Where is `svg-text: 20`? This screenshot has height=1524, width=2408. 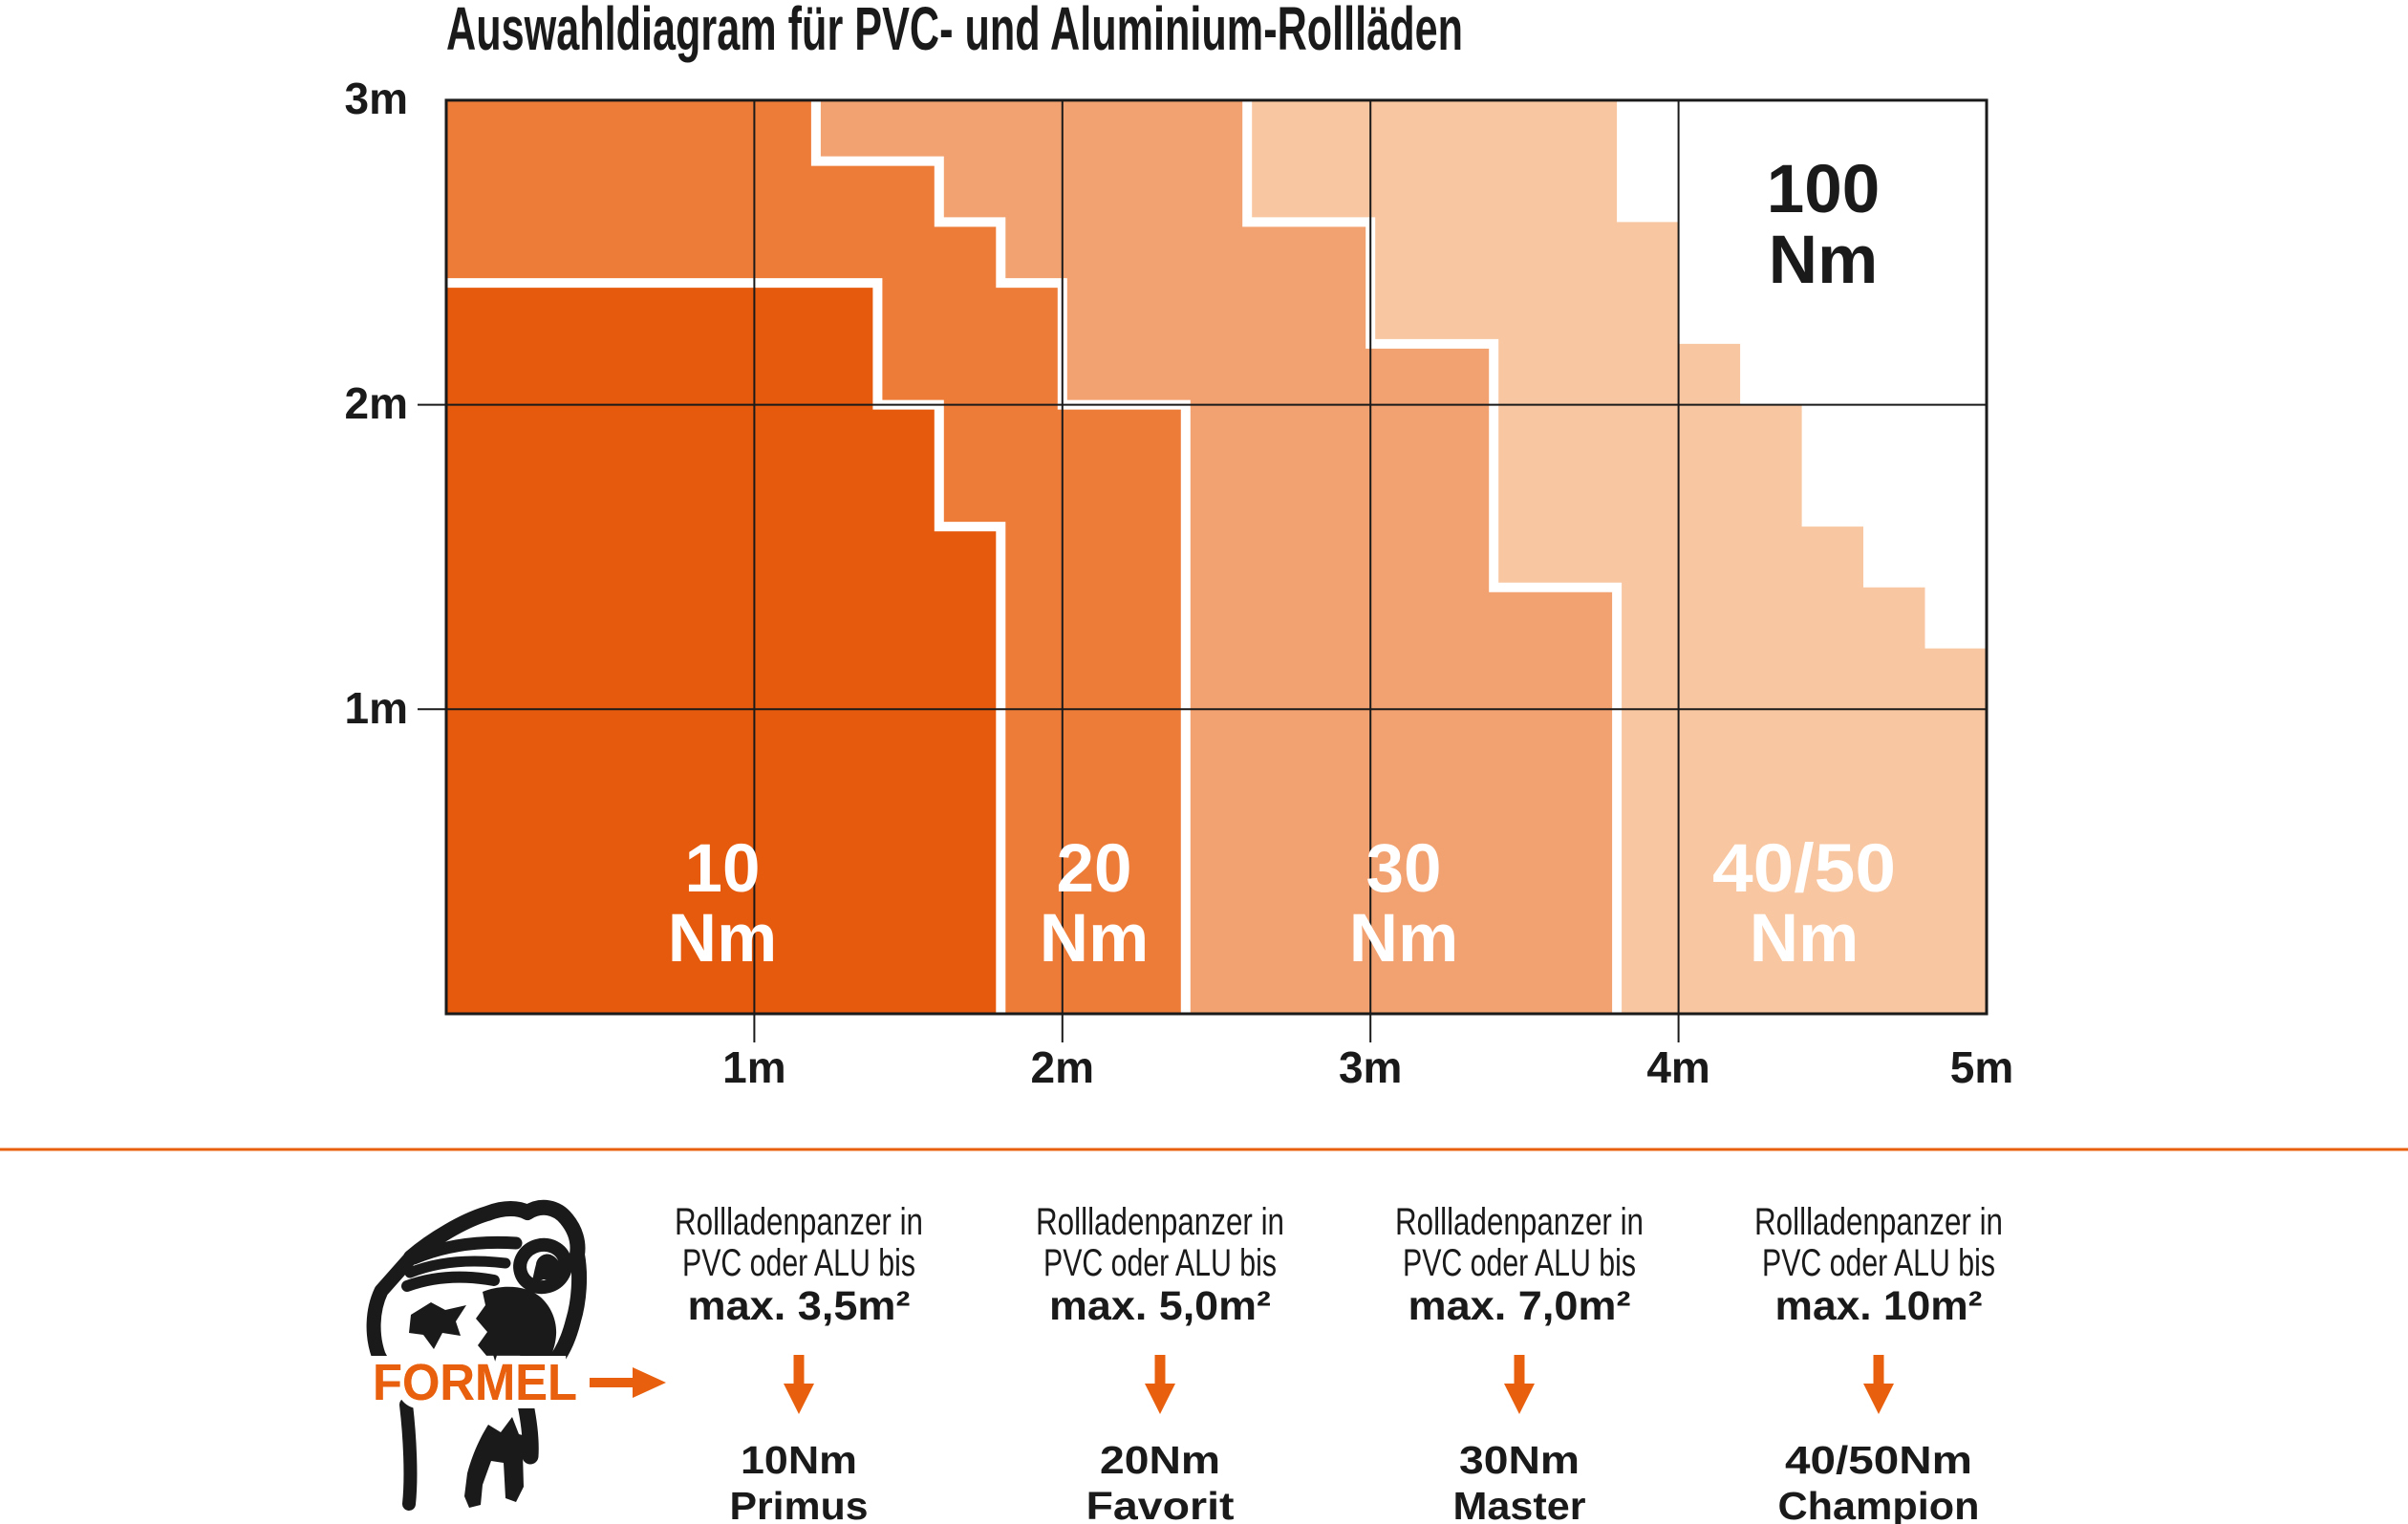 svg-text: 20 is located at coordinates (1094, 869).